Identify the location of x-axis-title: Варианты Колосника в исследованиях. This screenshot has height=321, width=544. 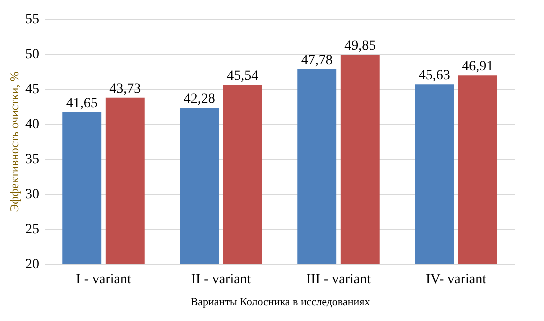
(280, 302).